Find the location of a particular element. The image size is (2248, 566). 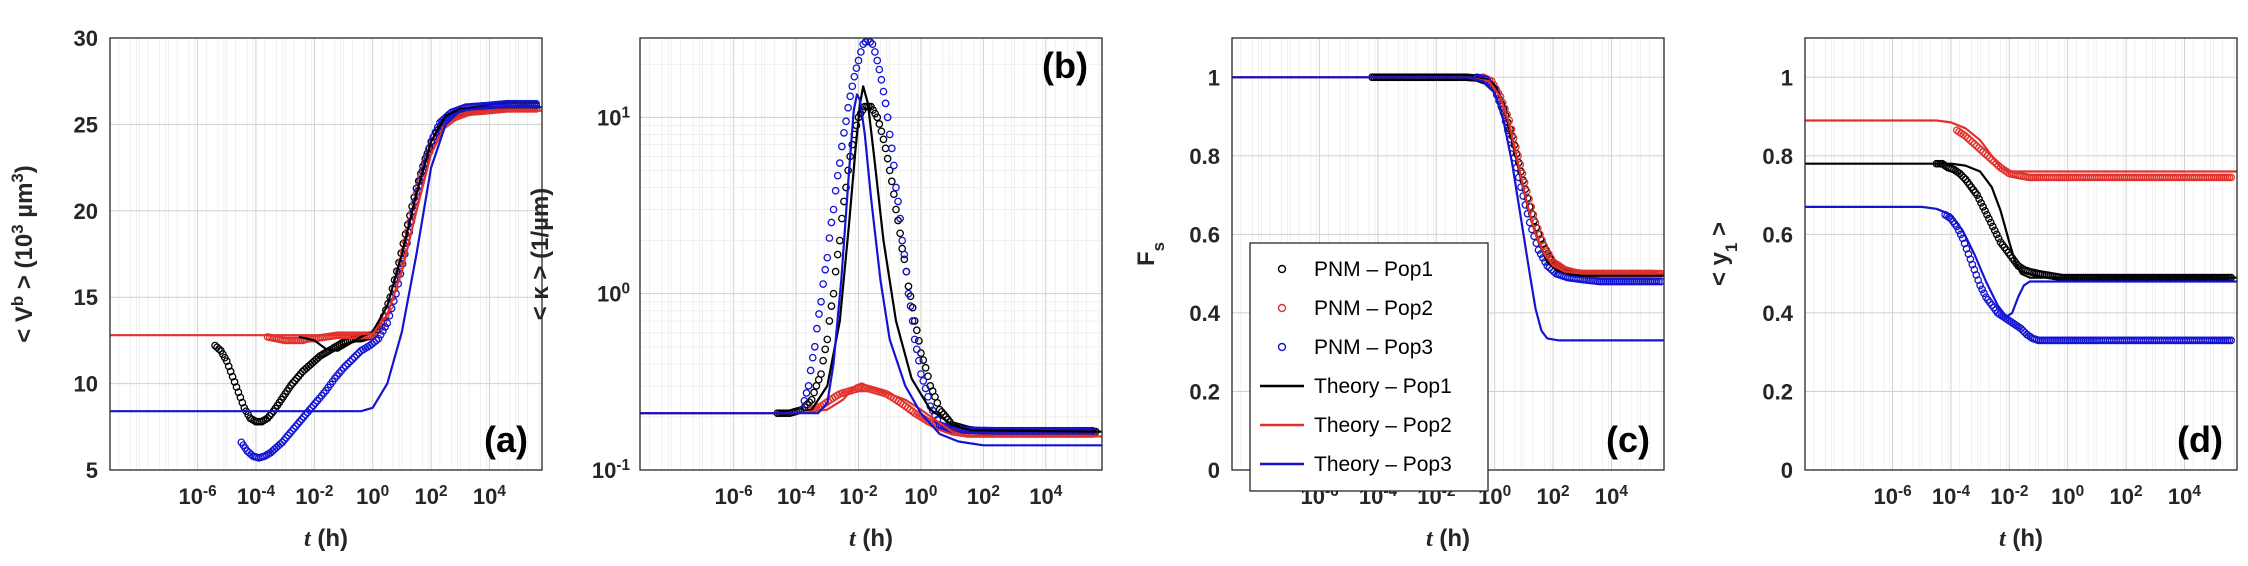

y-tick-label: 15 is located at coordinates (86, 297).